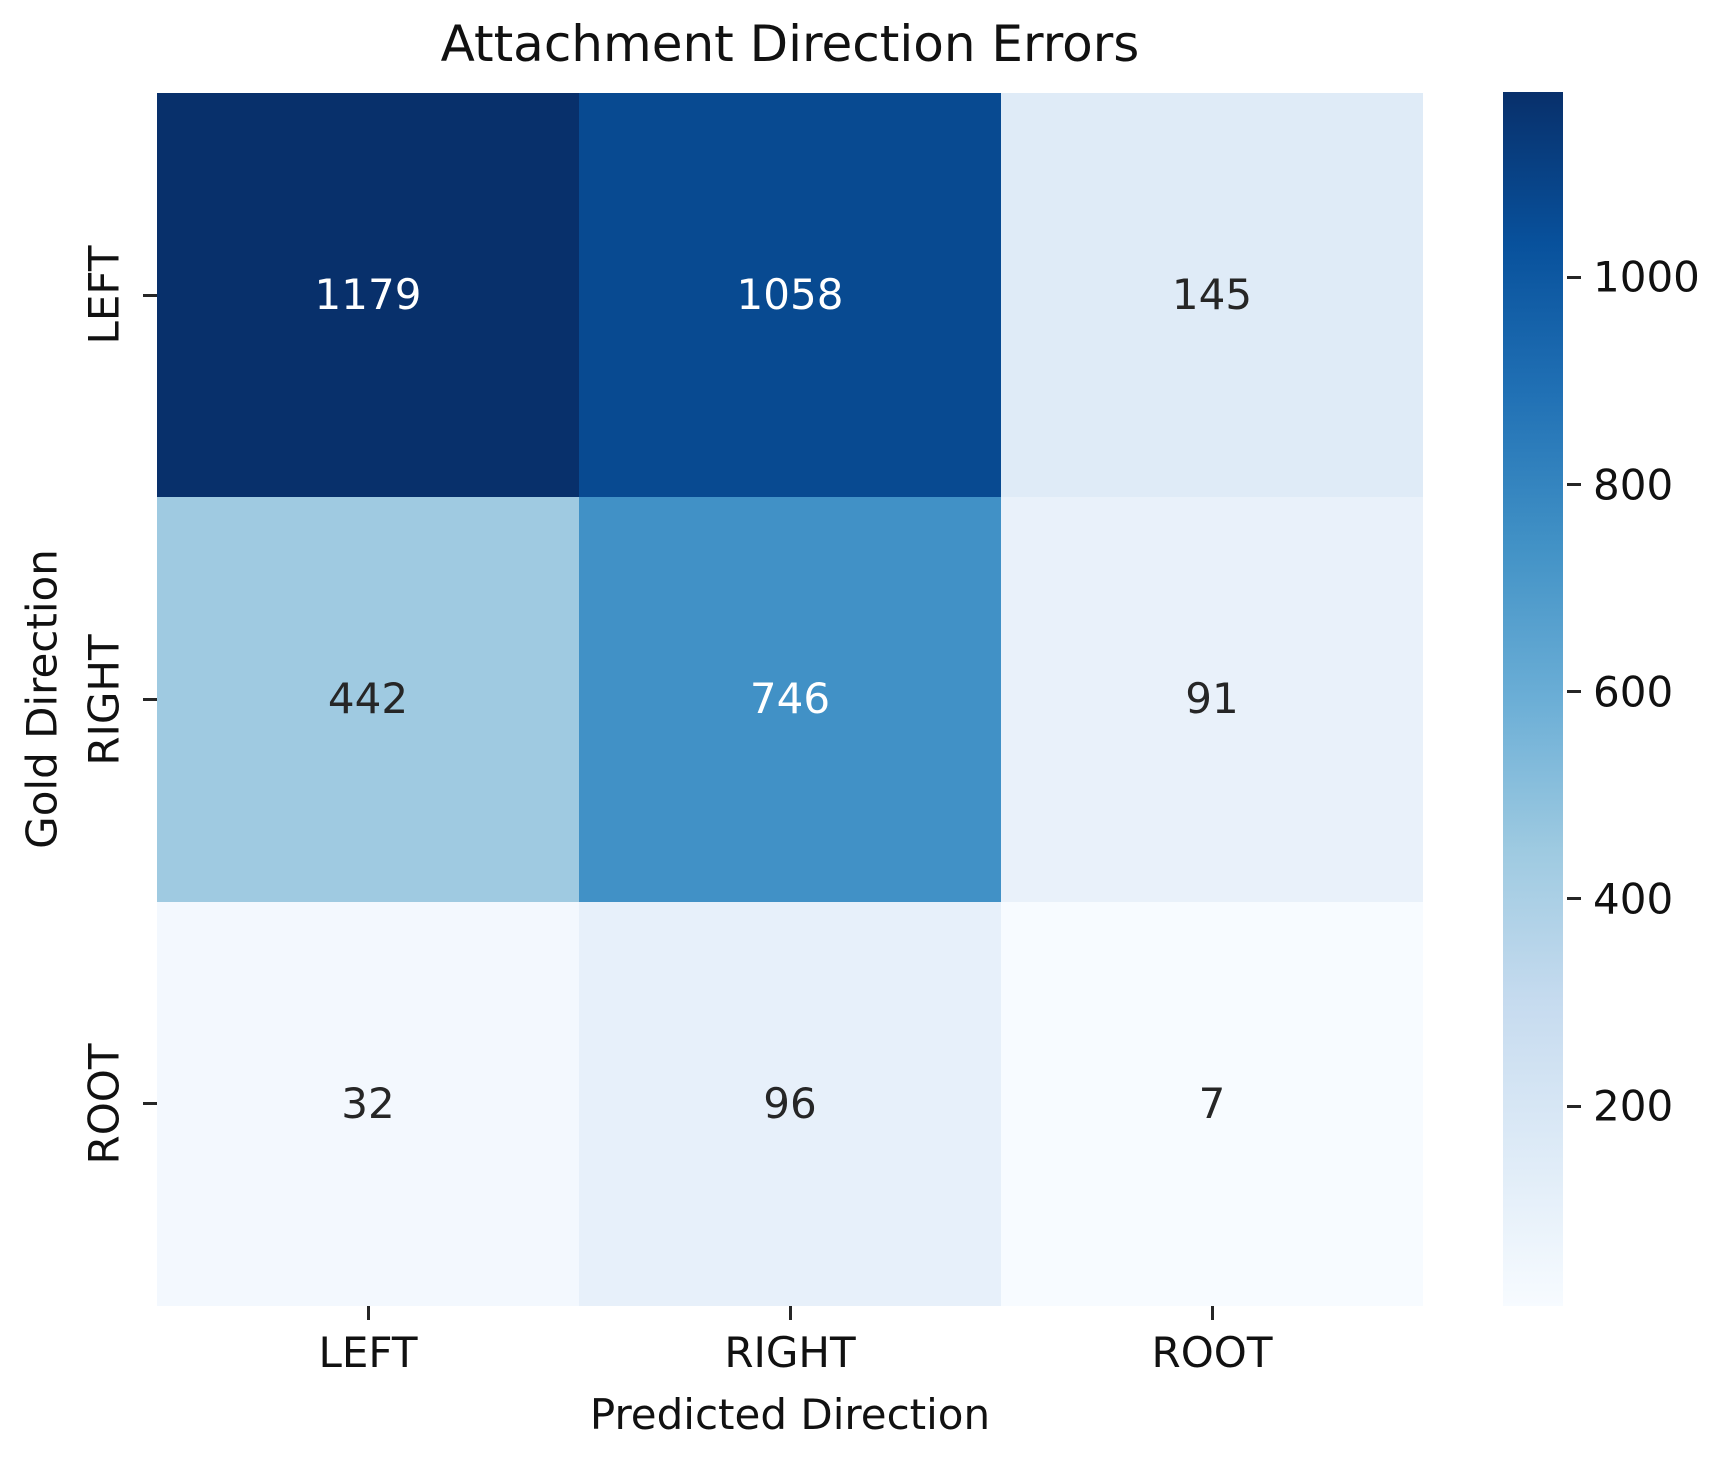 The width and height of the screenshot is (1725, 1466). What do you see at coordinates (104, 699) in the screenshot?
I see `y-tick-label-right: RIGHT` at bounding box center [104, 699].